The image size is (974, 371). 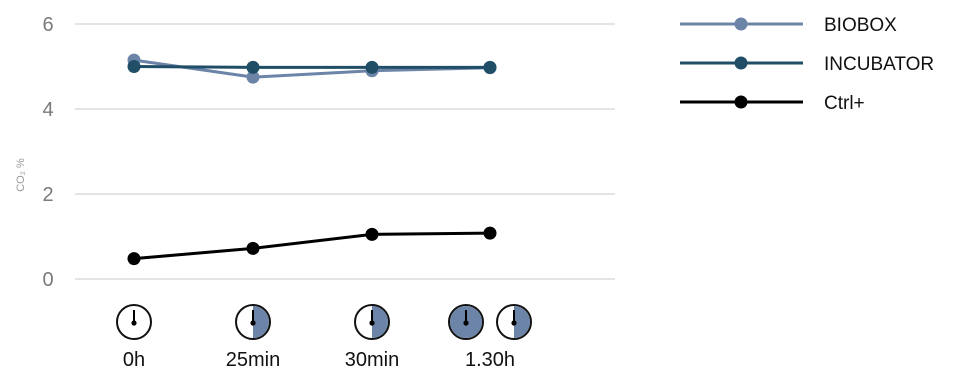 I want to click on x-category-label: 30min, so click(x=372, y=360).